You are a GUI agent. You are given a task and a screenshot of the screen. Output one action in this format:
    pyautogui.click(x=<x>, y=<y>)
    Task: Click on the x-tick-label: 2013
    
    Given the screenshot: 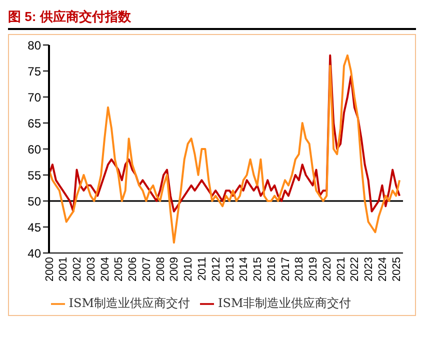 What is the action you would take?
    pyautogui.click(x=230, y=269)
    